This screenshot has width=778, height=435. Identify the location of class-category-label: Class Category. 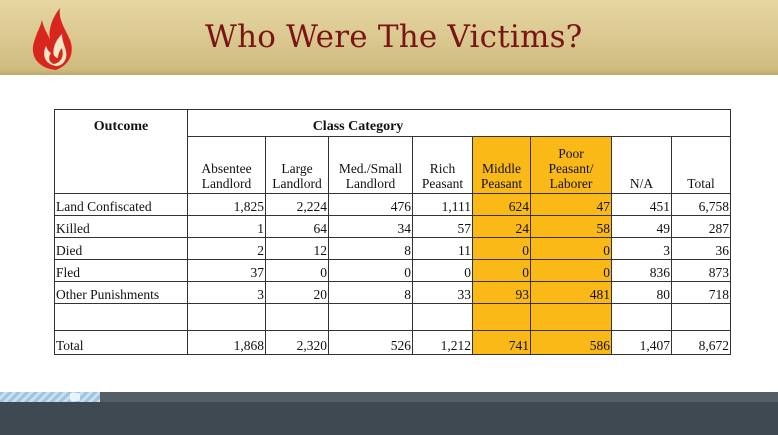
(358, 126).